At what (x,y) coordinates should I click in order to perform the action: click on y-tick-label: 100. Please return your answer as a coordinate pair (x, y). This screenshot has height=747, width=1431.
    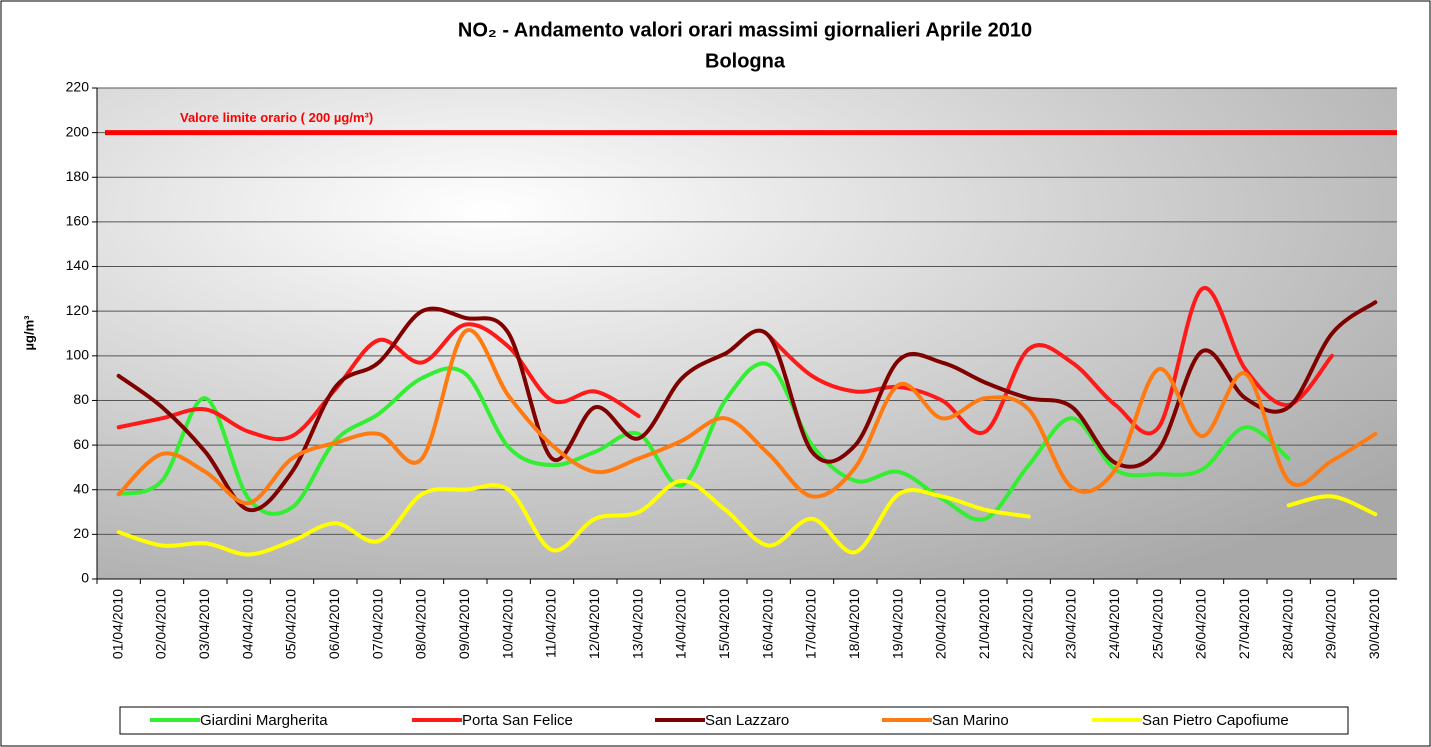
    Looking at the image, I should click on (78, 355).